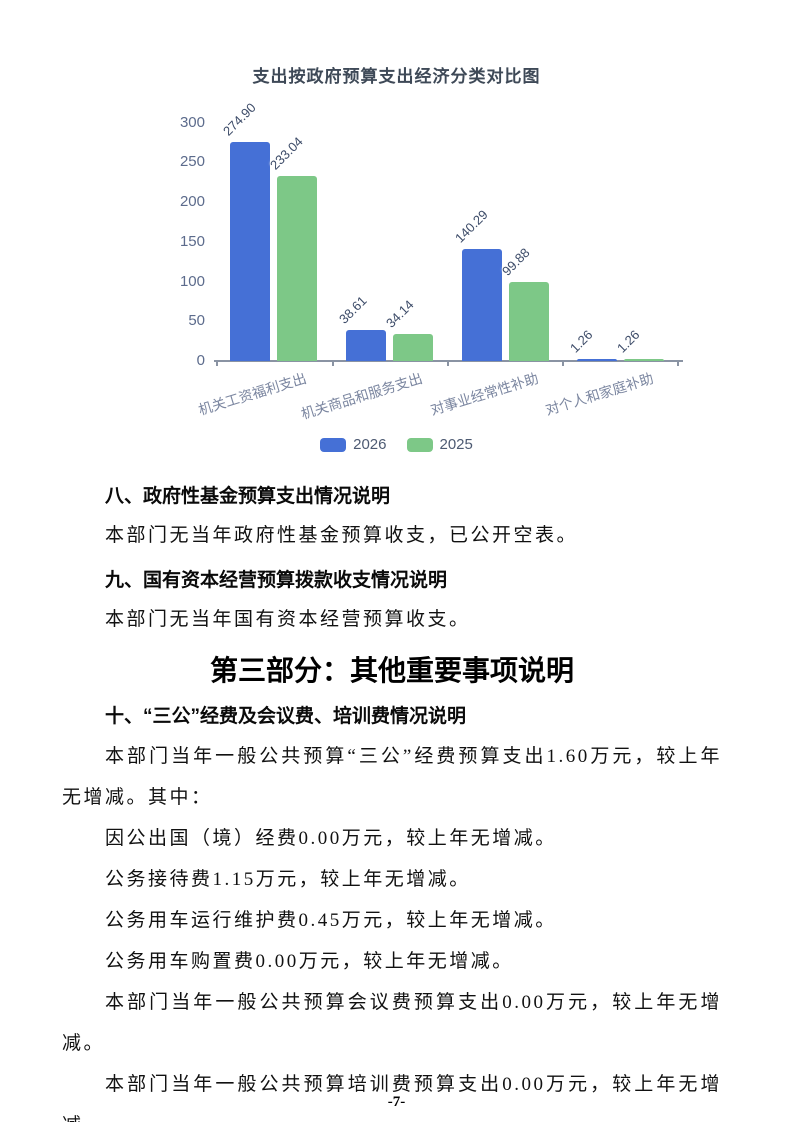 Image resolution: width=793 pixels, height=1122 pixels. Describe the element at coordinates (196, 321) in the screenshot. I see `y-axis-tick-label: 50` at that location.